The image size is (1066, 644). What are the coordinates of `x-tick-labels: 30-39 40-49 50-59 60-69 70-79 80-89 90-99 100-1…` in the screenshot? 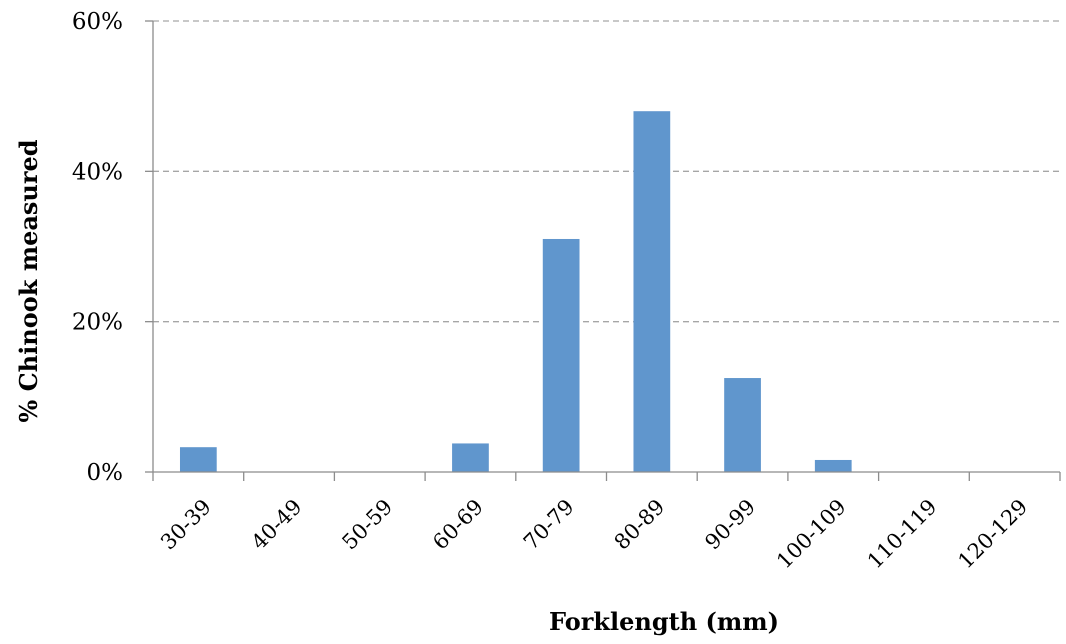 It's located at (594, 534).